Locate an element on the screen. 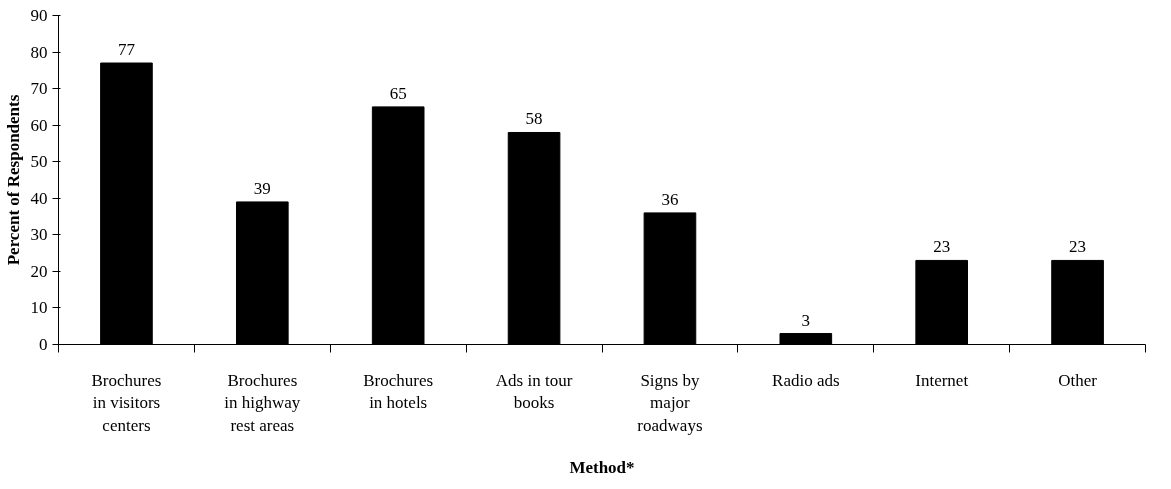 The width and height of the screenshot is (1171, 489). y-tick-label: 70 is located at coordinates (39, 89).